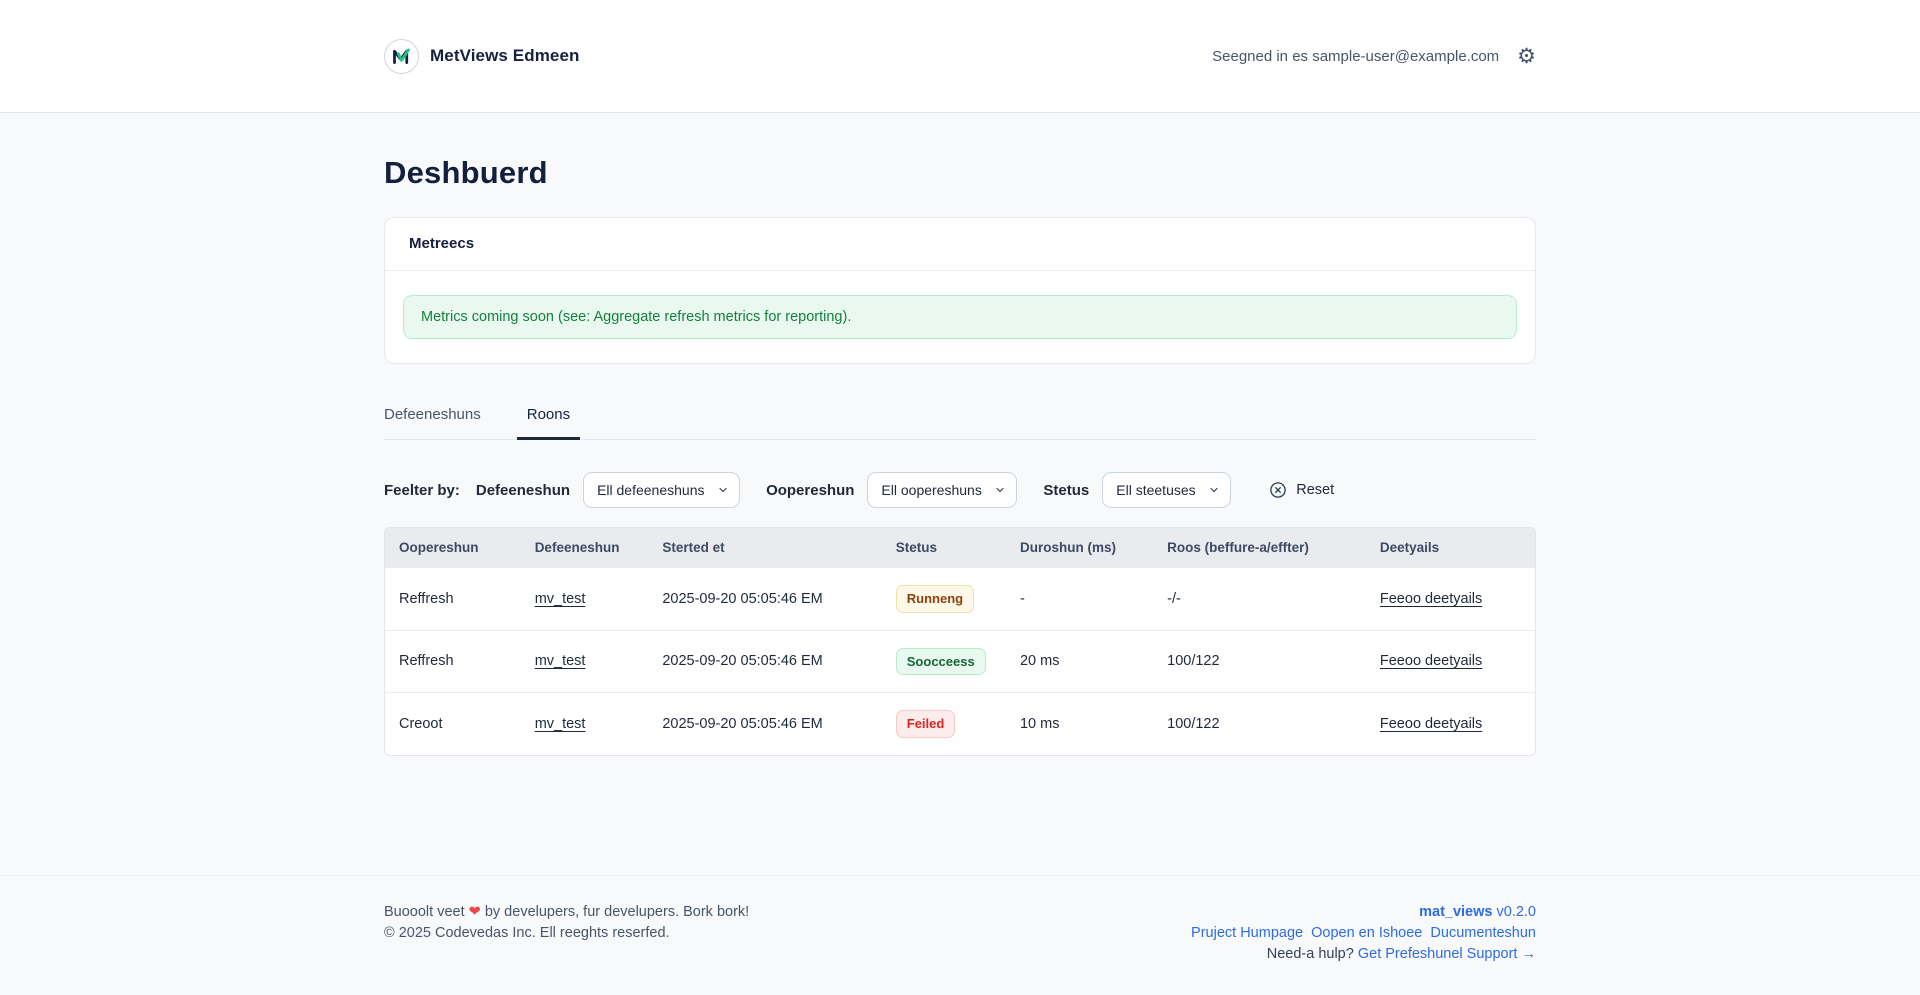 This screenshot has width=1920, height=995. Describe the element at coordinates (1278, 490) in the screenshot. I see `x-circle-icon` at that location.